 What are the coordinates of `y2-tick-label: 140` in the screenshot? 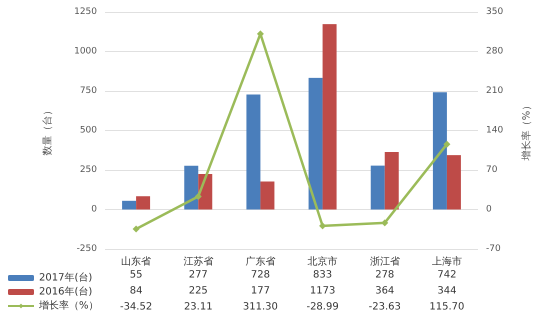 It's located at (495, 131).